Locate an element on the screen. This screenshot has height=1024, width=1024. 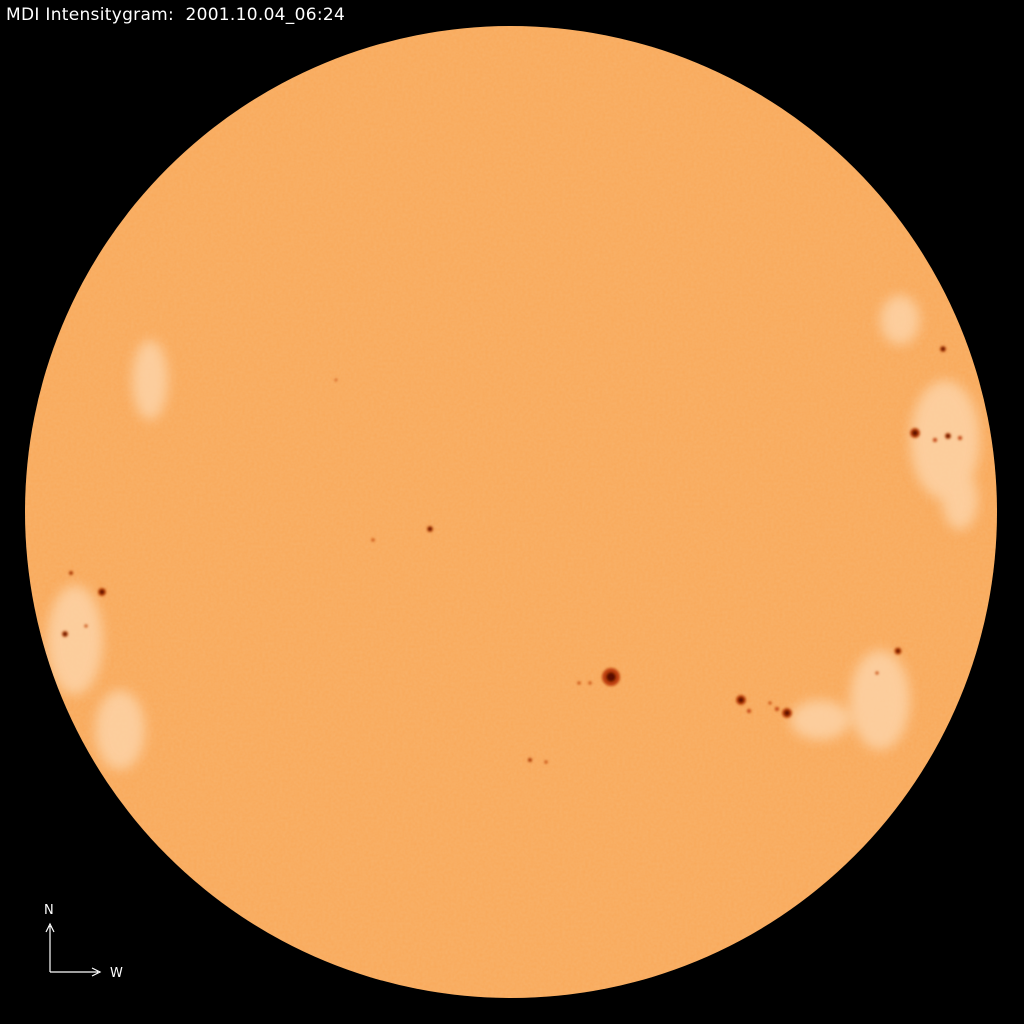
west-arrow-icon is located at coordinates (76, 972).